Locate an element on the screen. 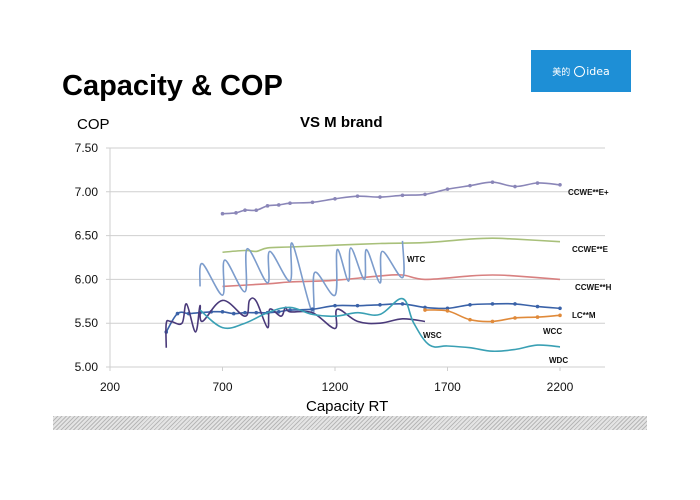  series-label-lc-m: LC**M is located at coordinates (584, 315).